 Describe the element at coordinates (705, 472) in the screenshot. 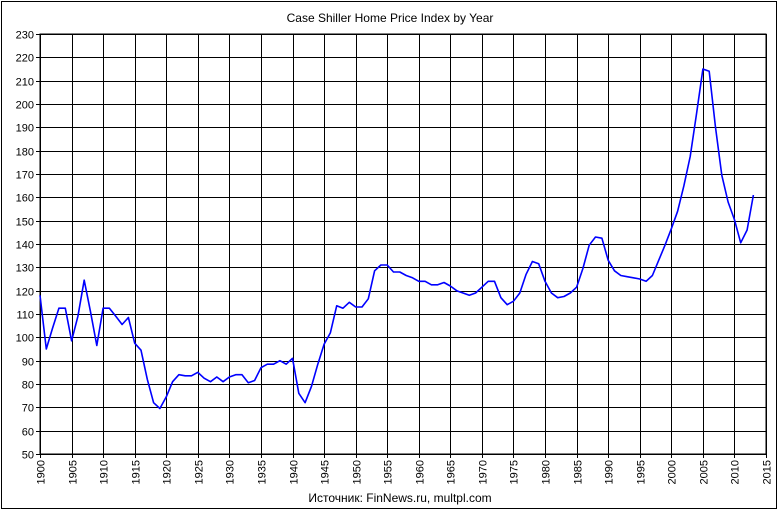

I see `x-tick-label: 2005` at that location.